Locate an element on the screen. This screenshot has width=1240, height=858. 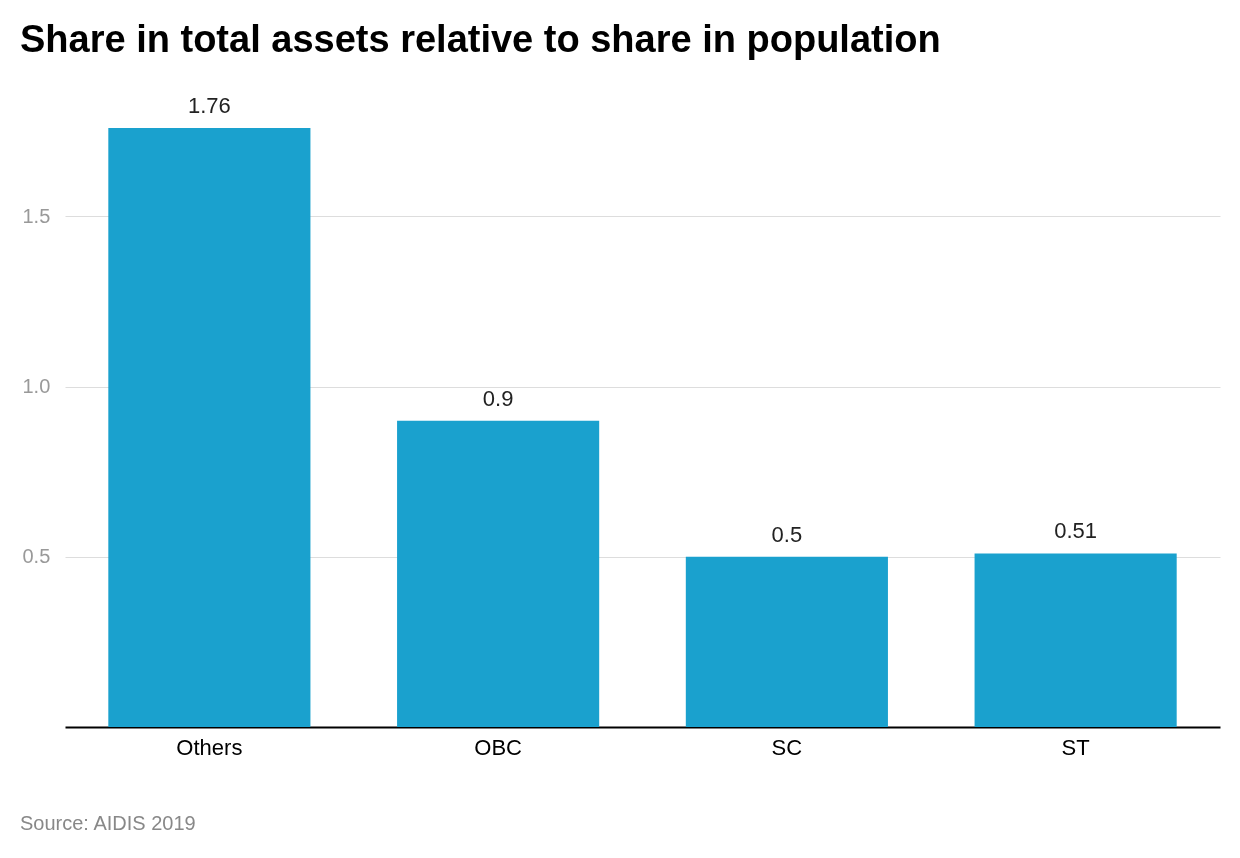
y-tick-label: 1.0 is located at coordinates (36, 386).